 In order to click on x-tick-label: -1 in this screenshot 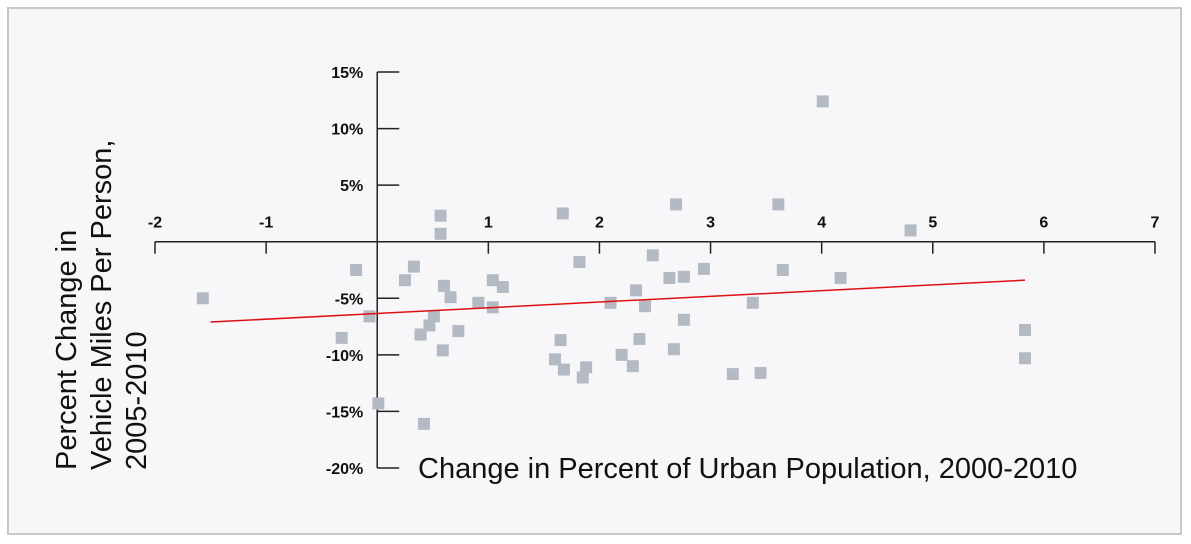, I will do `click(266, 223)`.